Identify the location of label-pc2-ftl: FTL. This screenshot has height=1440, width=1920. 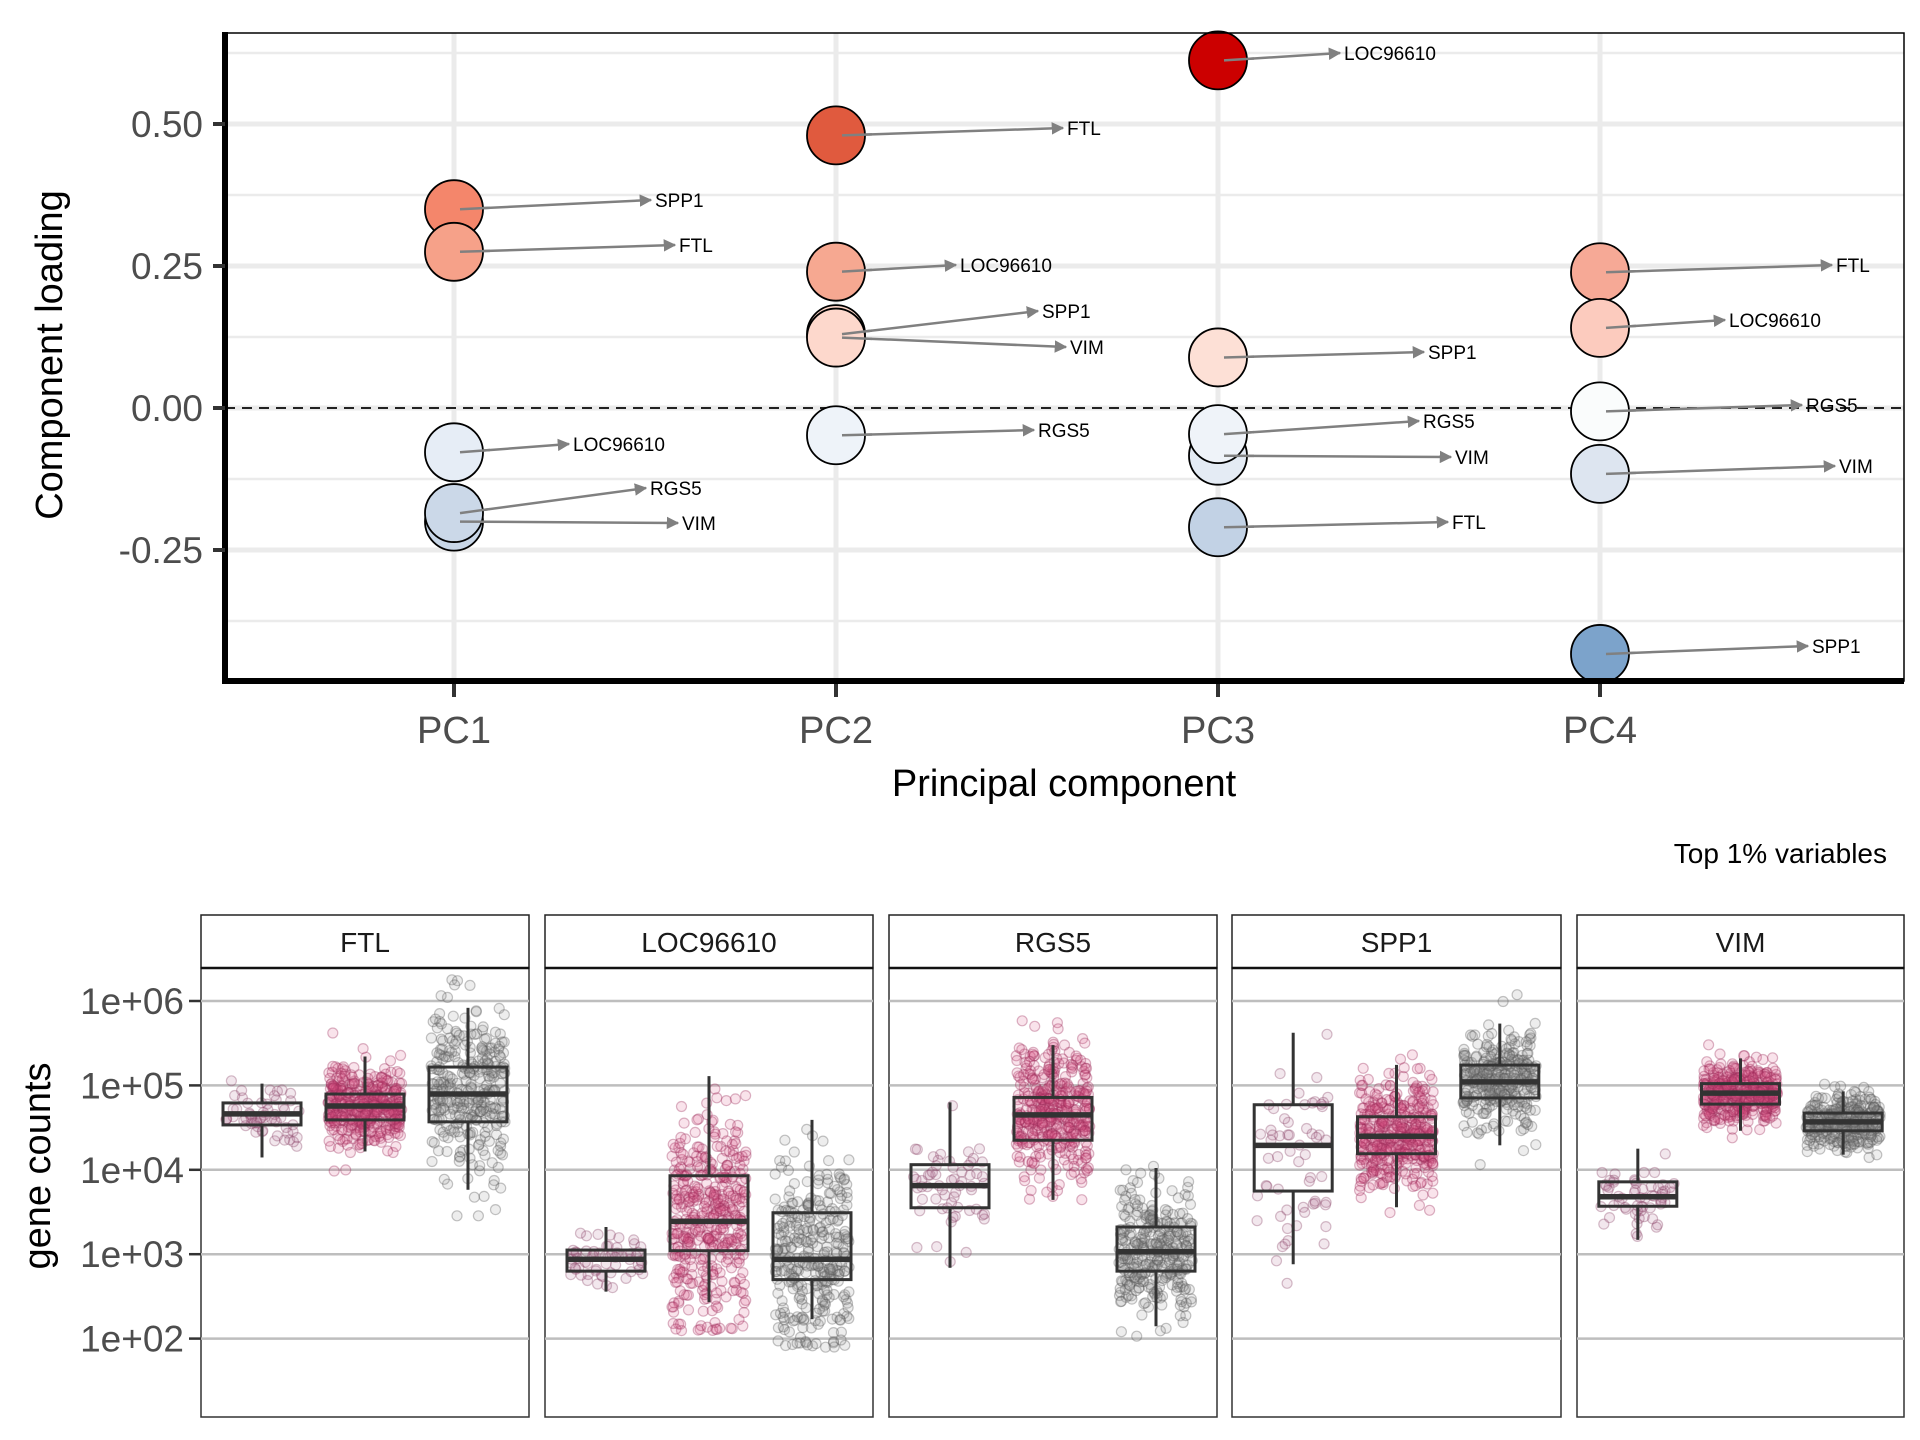
(1084, 129).